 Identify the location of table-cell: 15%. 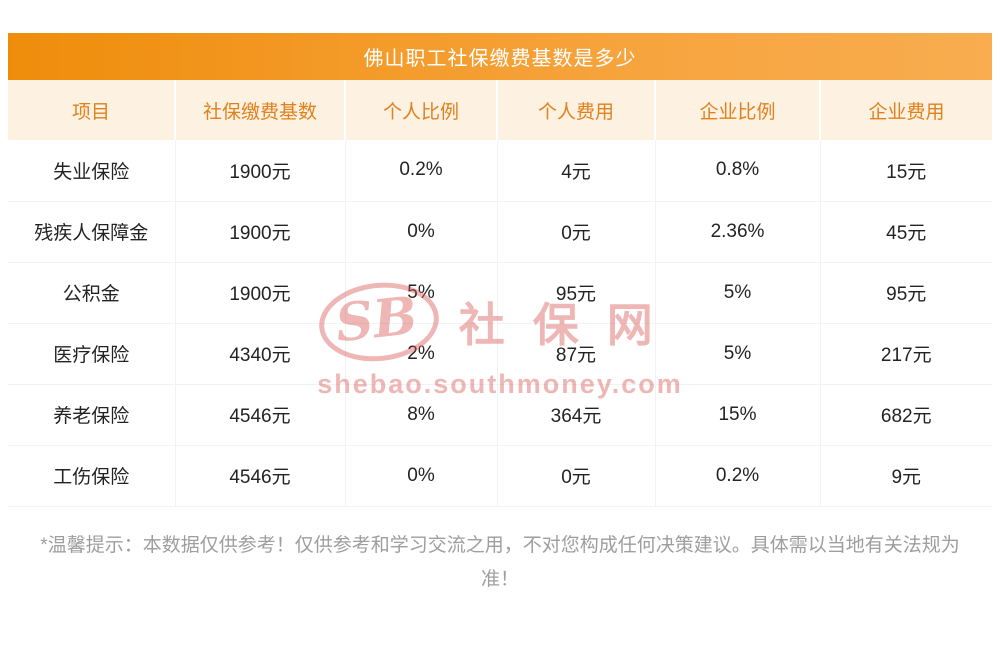
(738, 415).